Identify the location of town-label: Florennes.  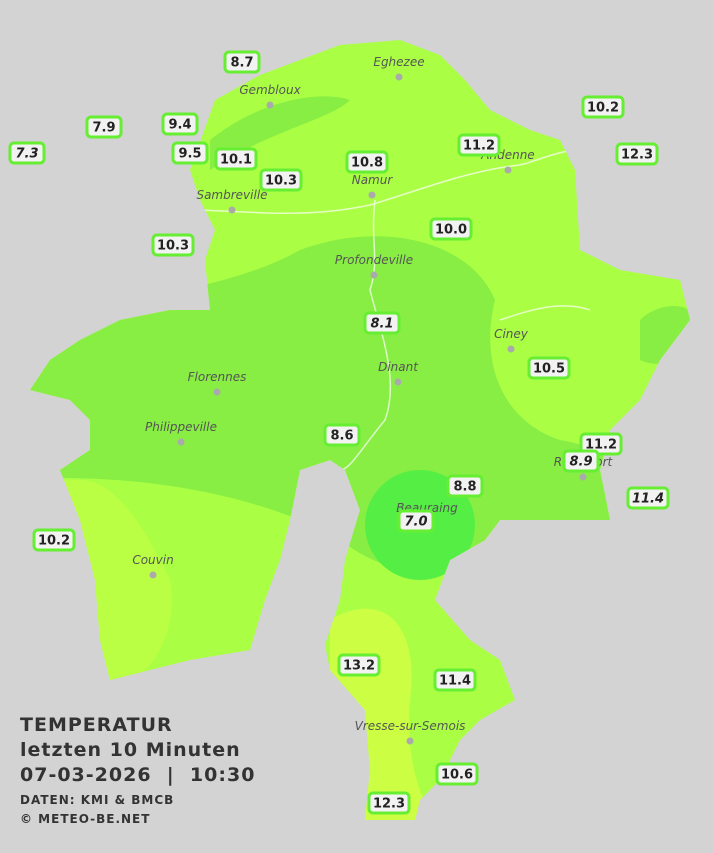
(217, 377).